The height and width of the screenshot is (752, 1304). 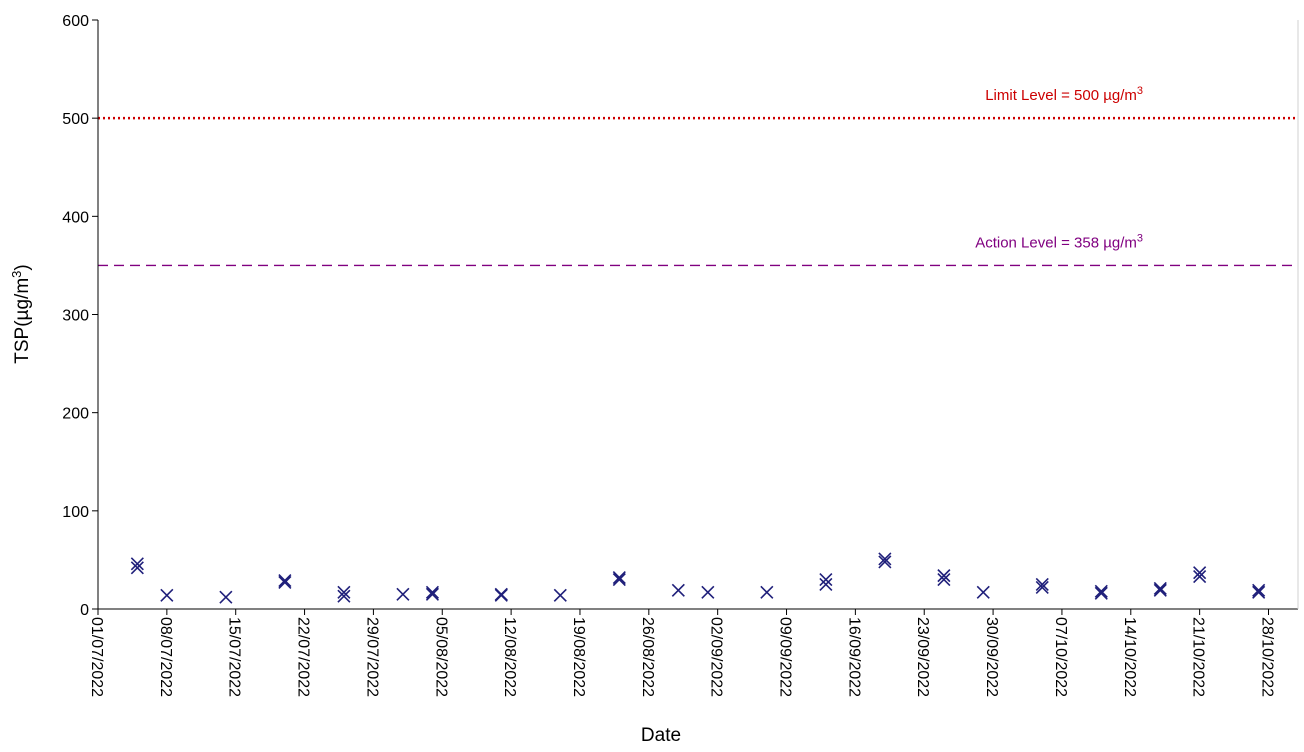 I want to click on y-axis-label: TSP(µg/m3), so click(x=21, y=313).